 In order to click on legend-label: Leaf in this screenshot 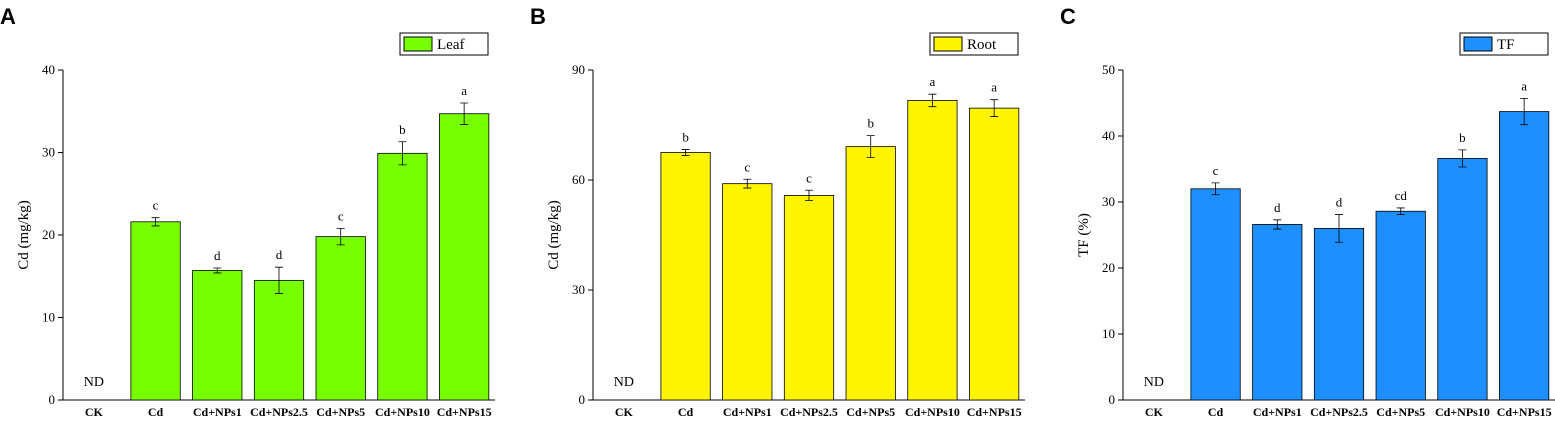, I will do `click(450, 45)`.